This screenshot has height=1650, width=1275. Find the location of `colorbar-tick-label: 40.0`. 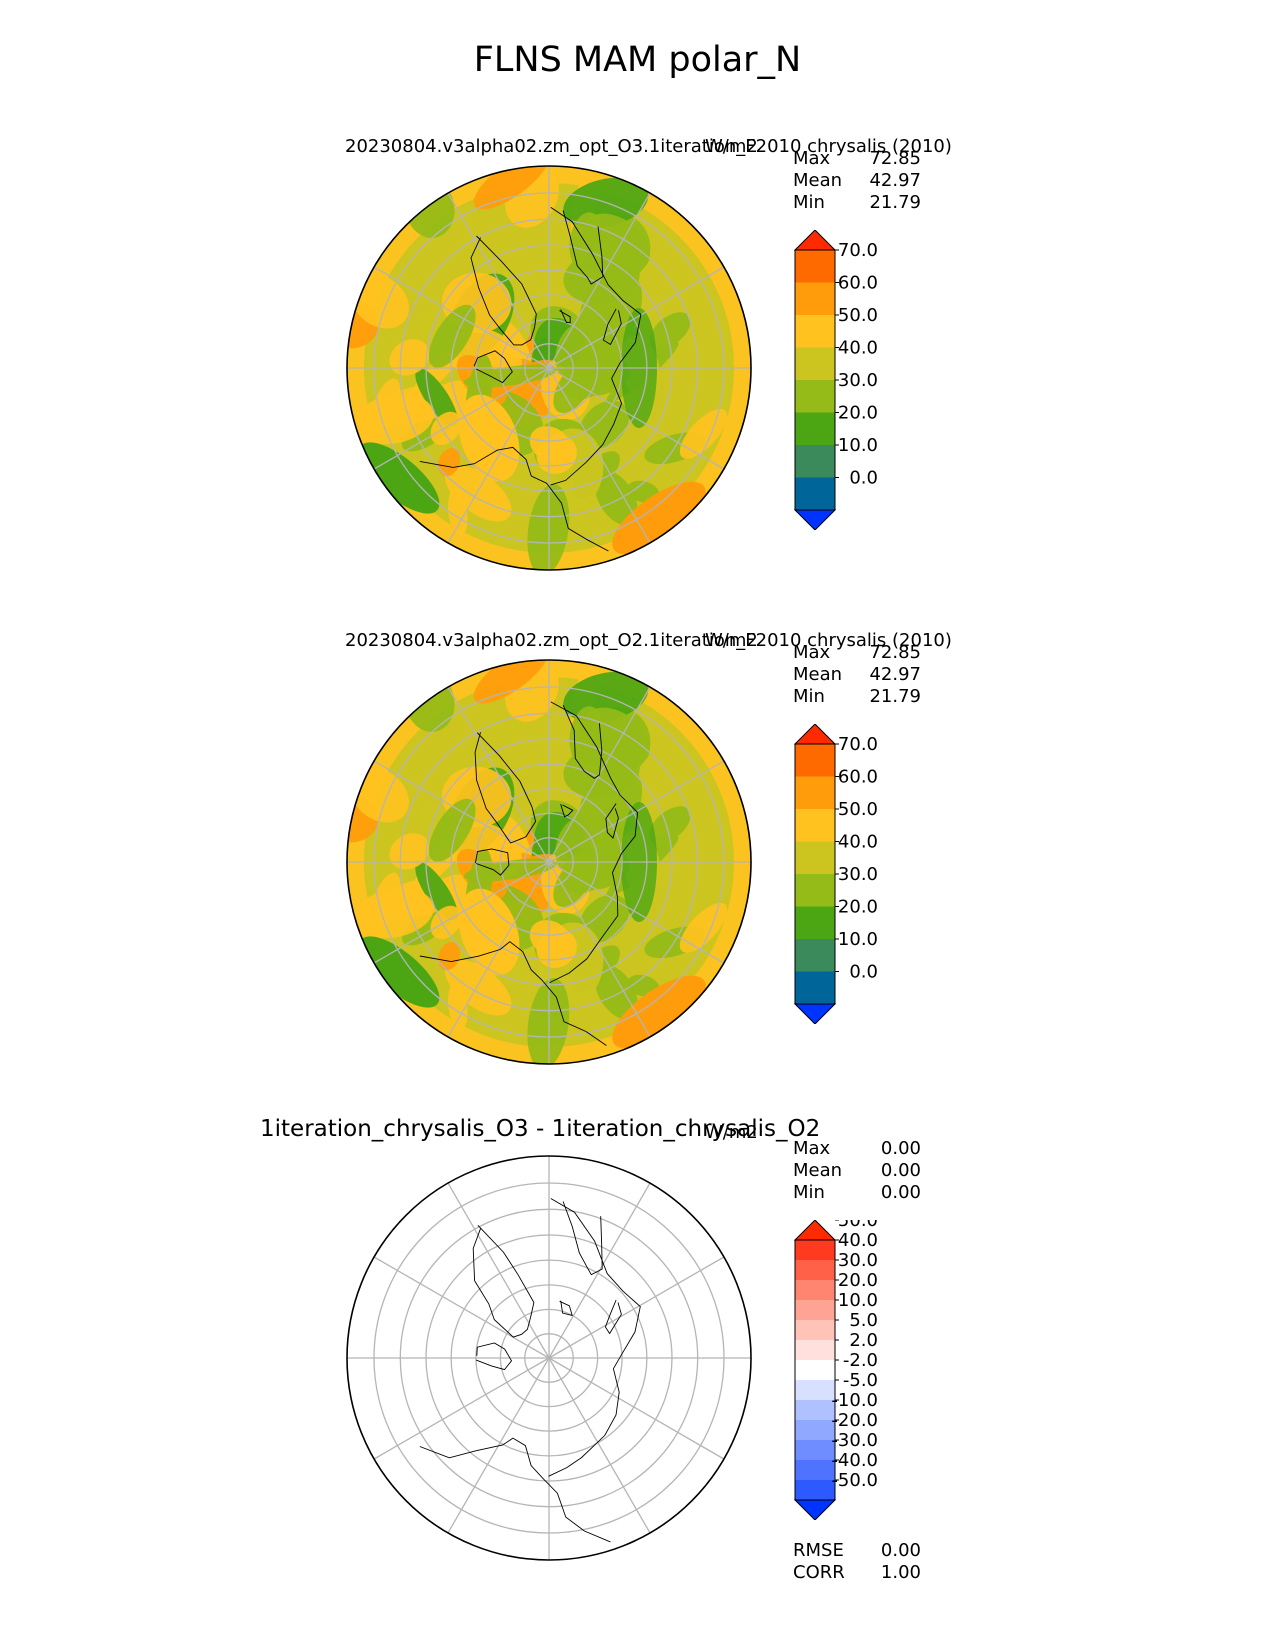

colorbar-tick-label: 40.0 is located at coordinates (858, 842).